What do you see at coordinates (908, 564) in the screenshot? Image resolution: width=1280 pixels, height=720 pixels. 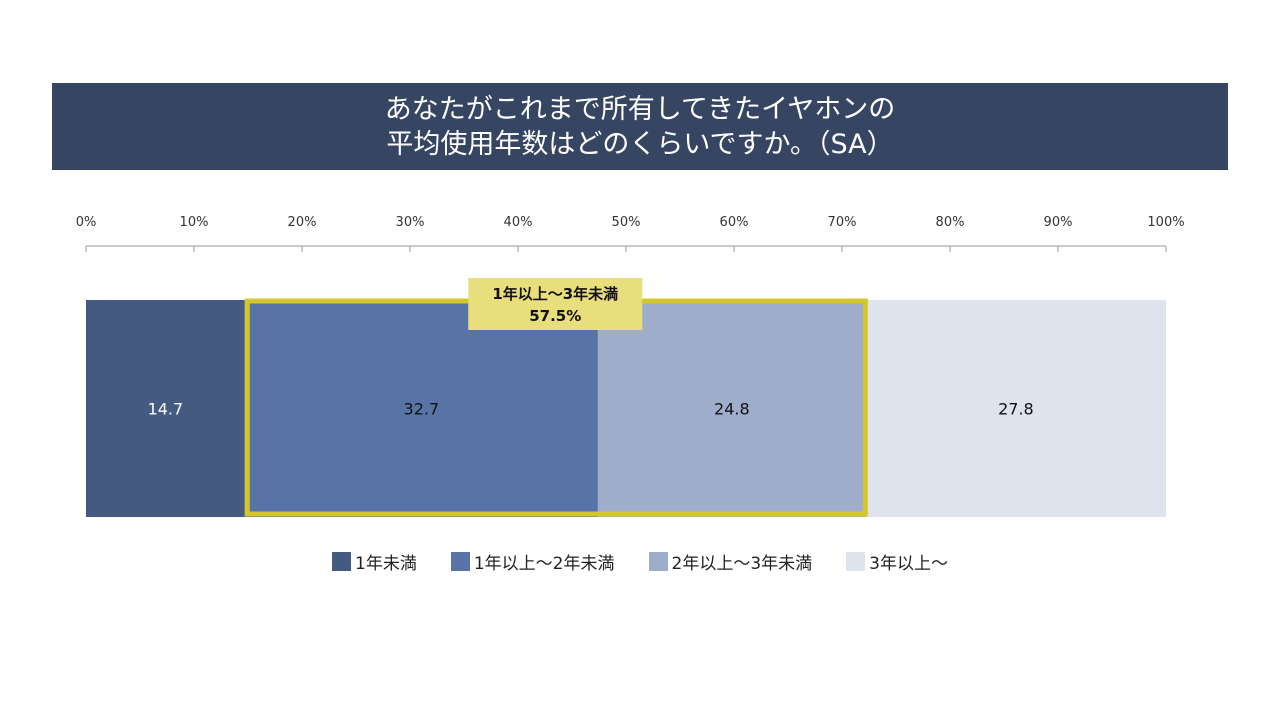 I see `legend-label: 3年以上～` at bounding box center [908, 564].